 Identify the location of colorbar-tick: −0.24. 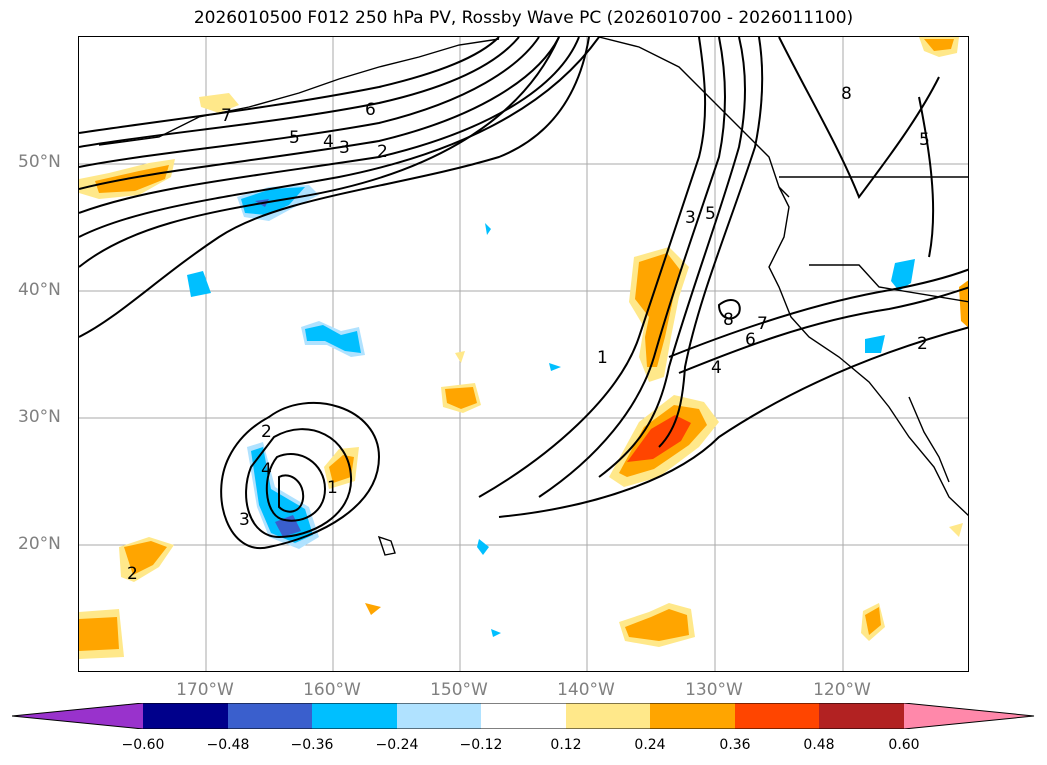
(397, 745).